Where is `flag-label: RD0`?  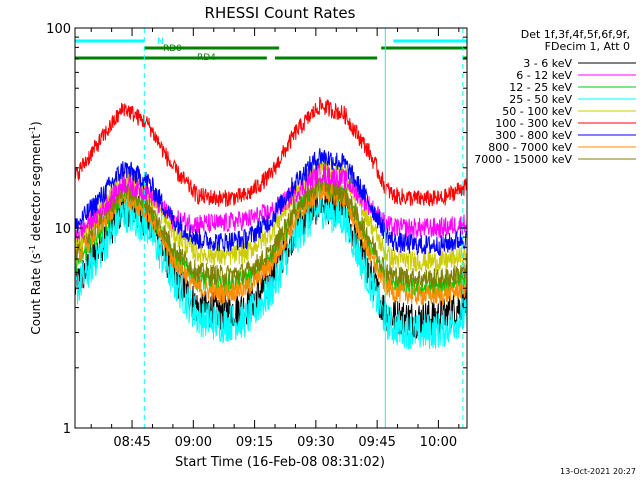 flag-label: RD0 is located at coordinates (172, 49).